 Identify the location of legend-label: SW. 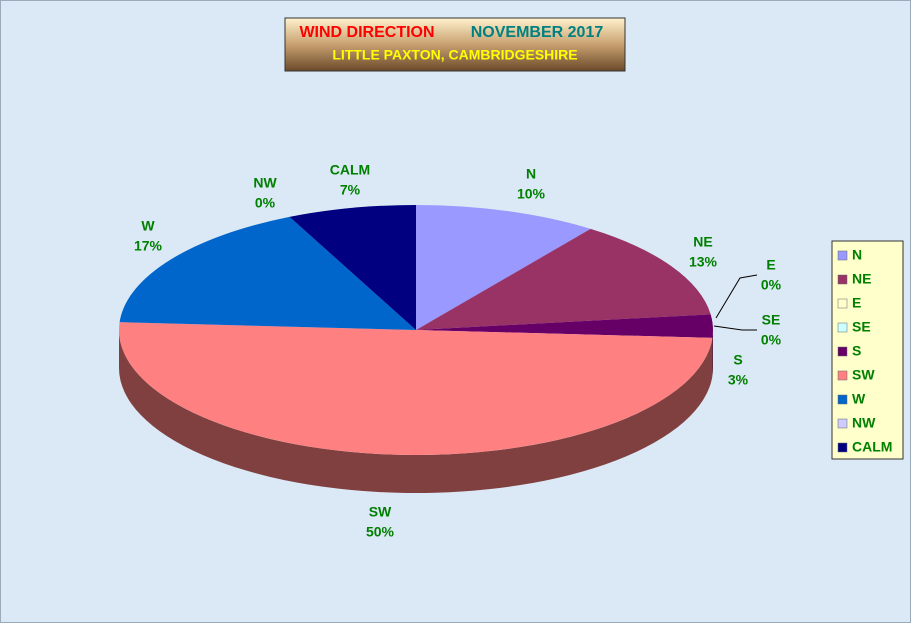
(863, 375).